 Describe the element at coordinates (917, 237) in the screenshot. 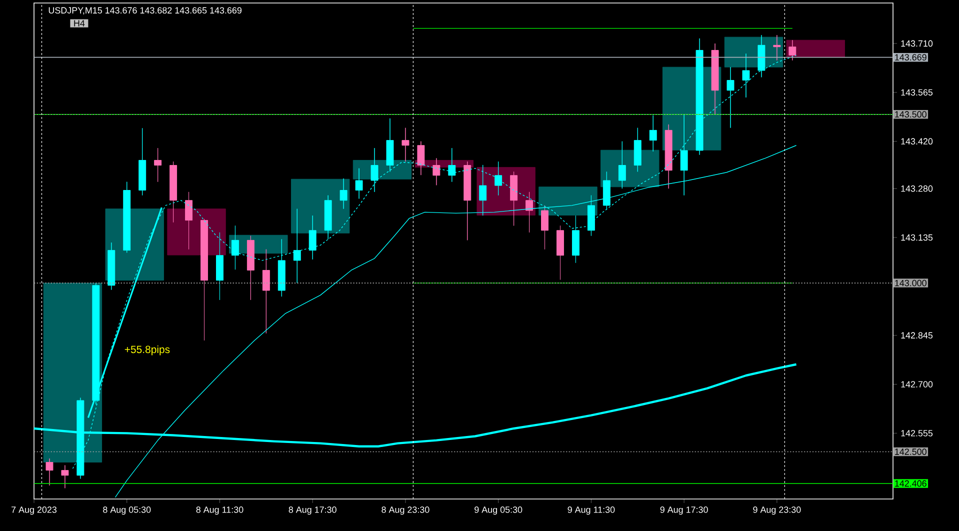

I see `y-tick-label: 143.135` at that location.